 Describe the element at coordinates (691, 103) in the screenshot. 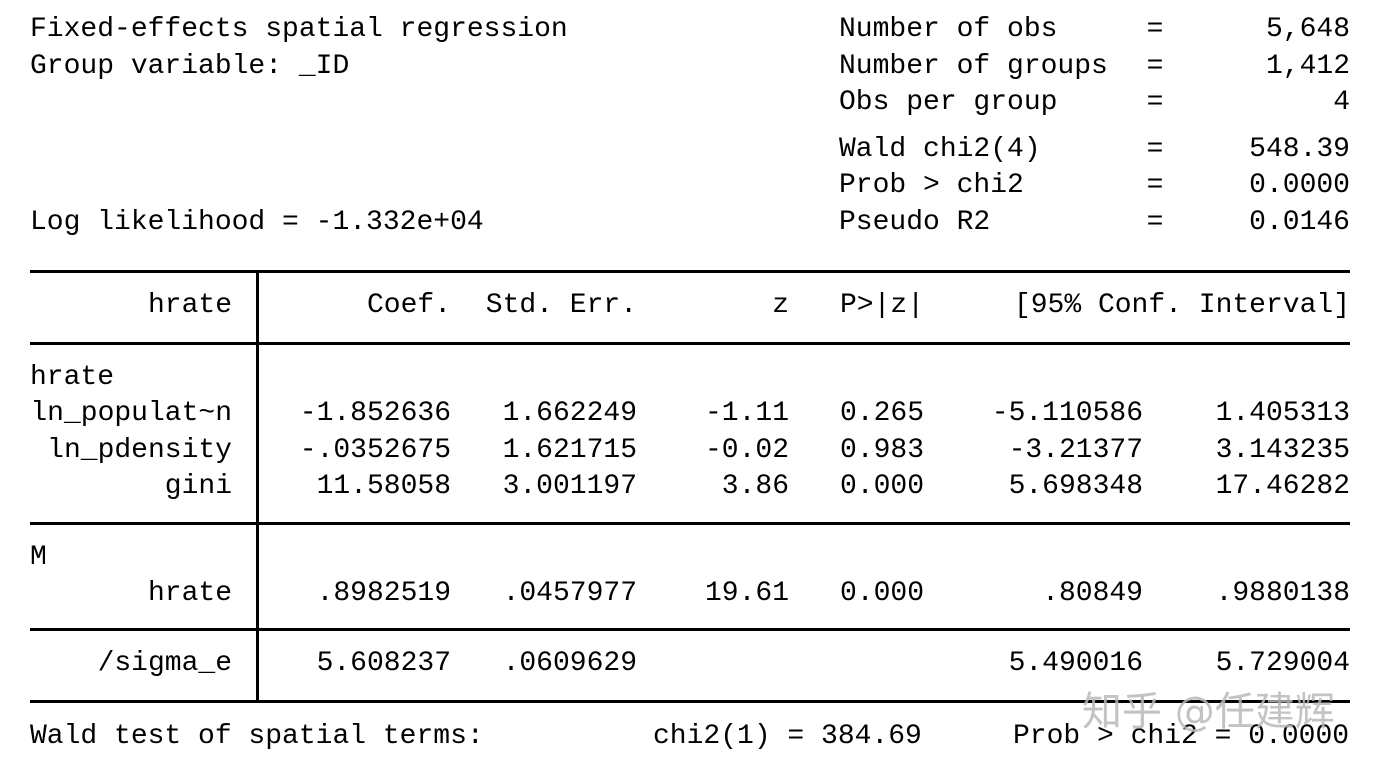

I see `header-row-3: Obs per group = 4` at that location.